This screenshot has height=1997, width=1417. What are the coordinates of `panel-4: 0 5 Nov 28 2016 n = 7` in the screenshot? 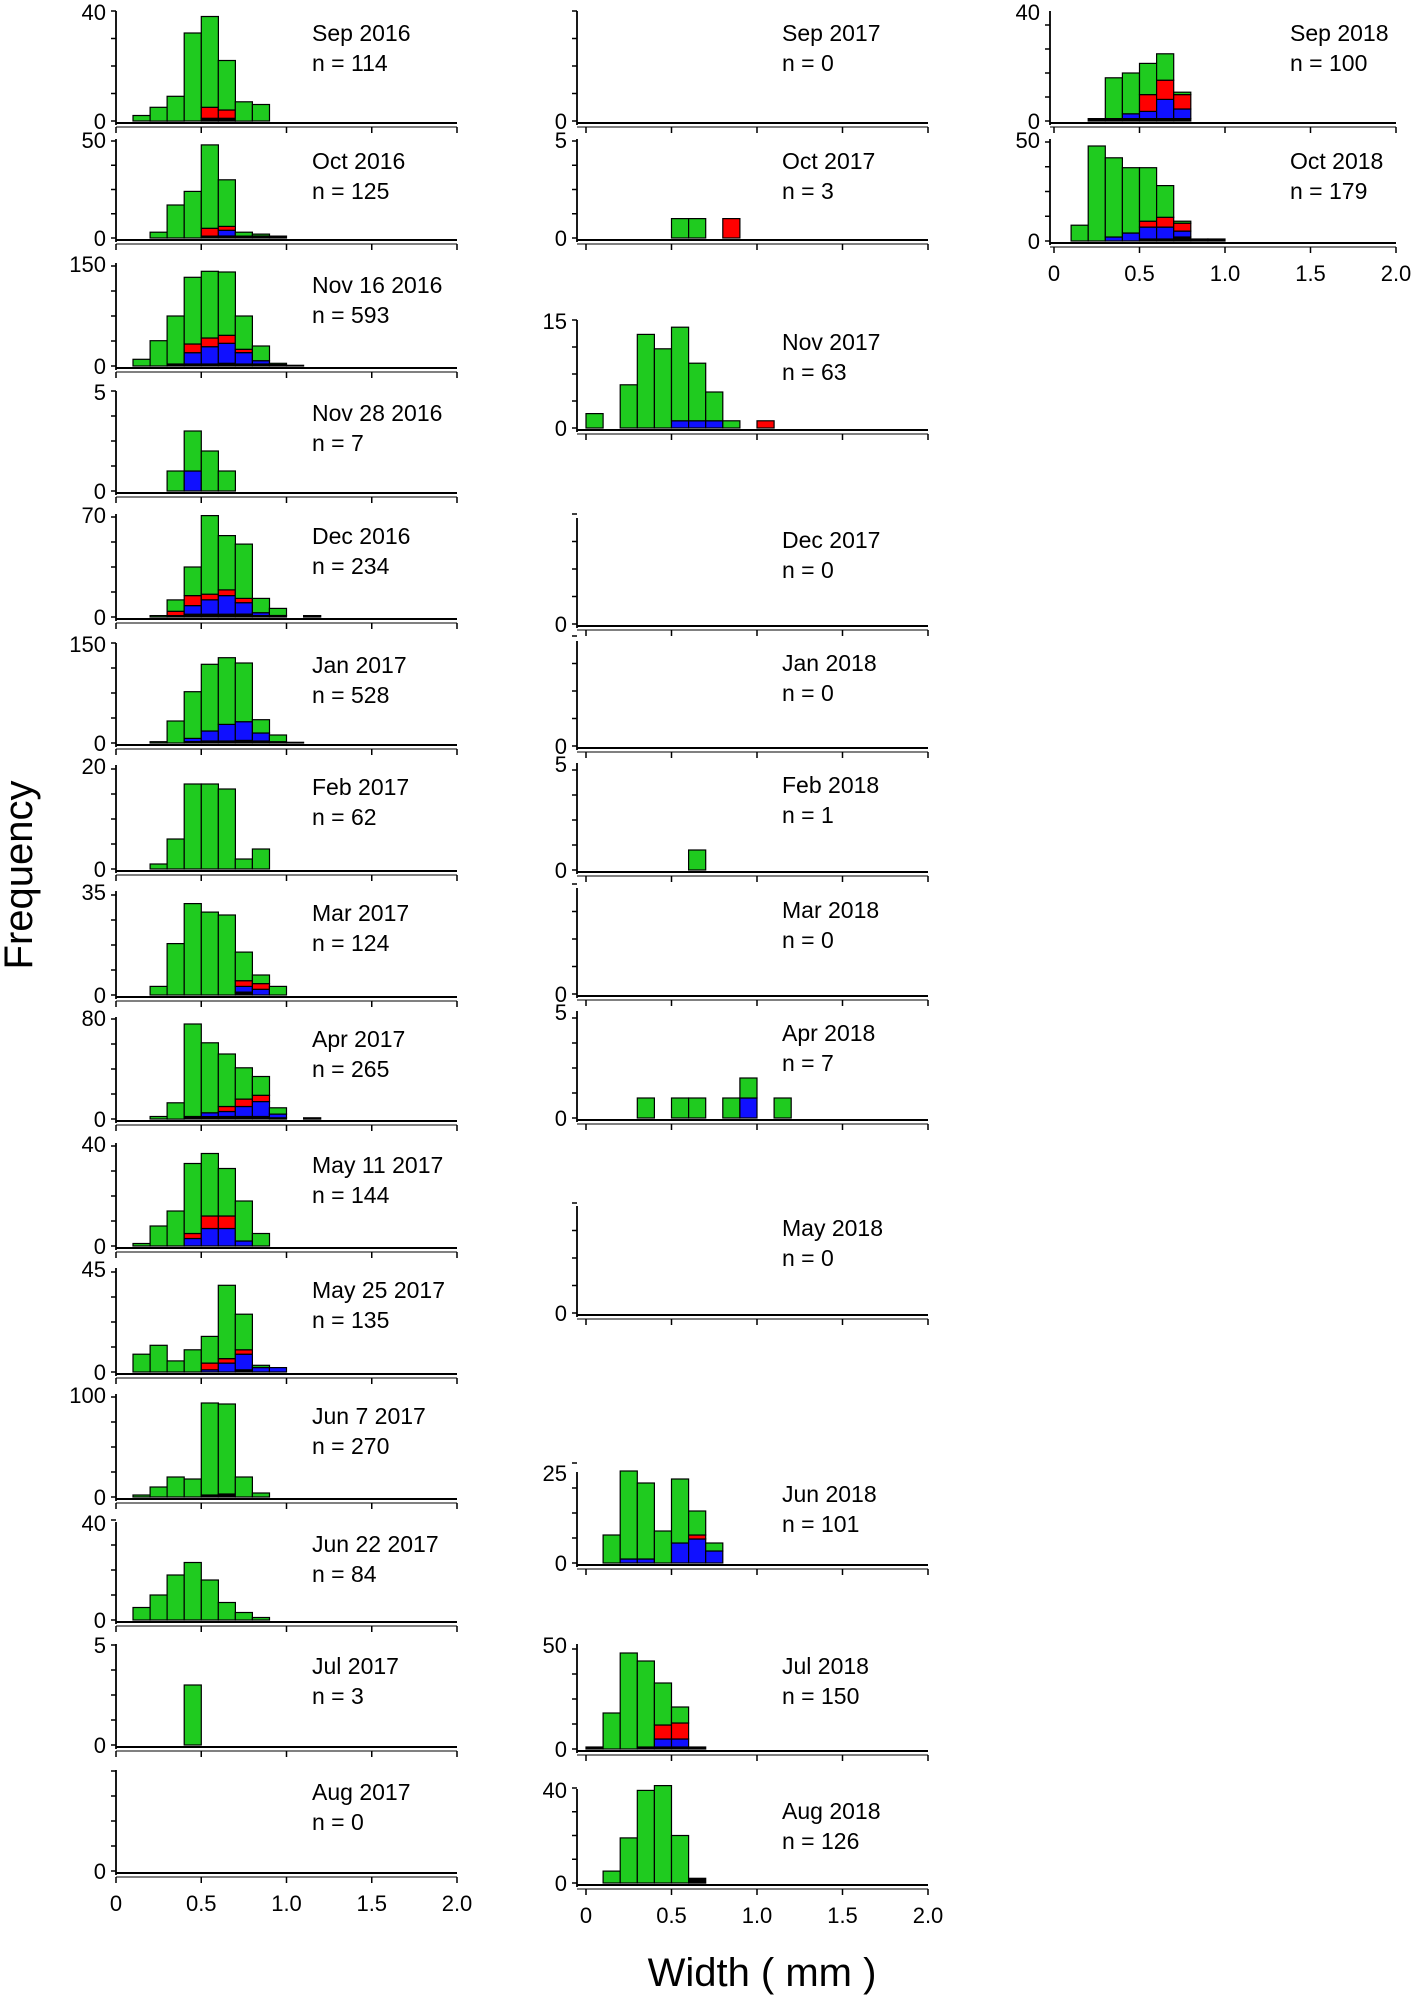 It's located at (276, 442).